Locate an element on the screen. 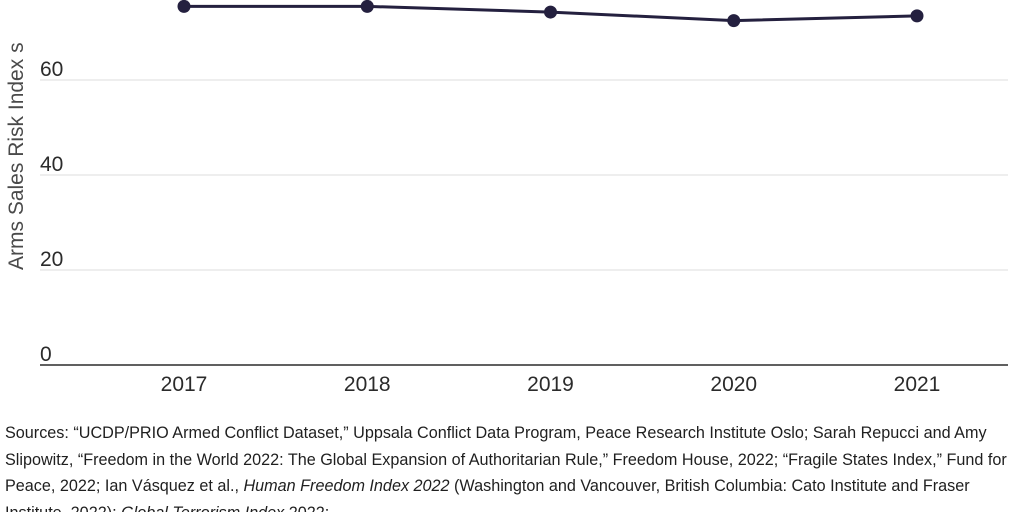 The width and height of the screenshot is (1024, 512). x-tick-labels: 2017 2018 2019 2020 2021 is located at coordinates (551, 384).